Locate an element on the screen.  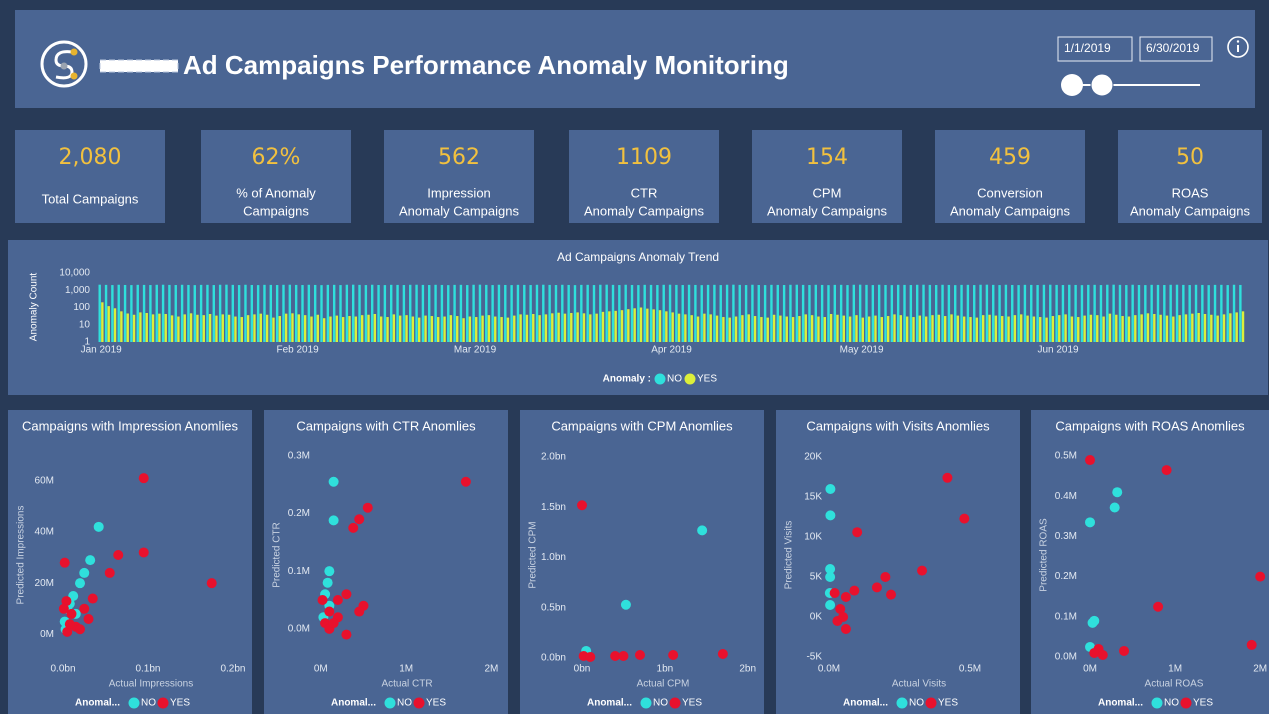
header-panel is located at coordinates (635, 59).